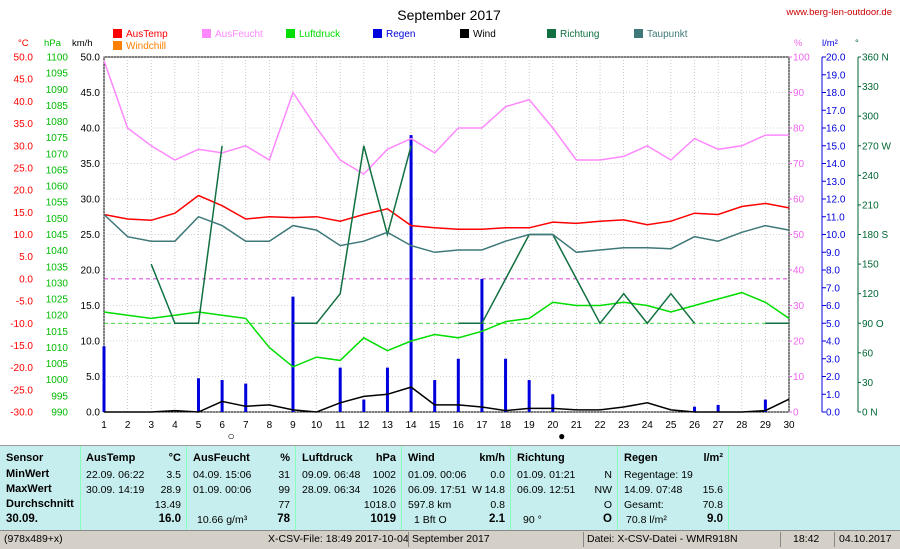 The width and height of the screenshot is (900, 549). Describe the element at coordinates (57, 364) in the screenshot. I see `pressure-tick-label: 1005` at that location.